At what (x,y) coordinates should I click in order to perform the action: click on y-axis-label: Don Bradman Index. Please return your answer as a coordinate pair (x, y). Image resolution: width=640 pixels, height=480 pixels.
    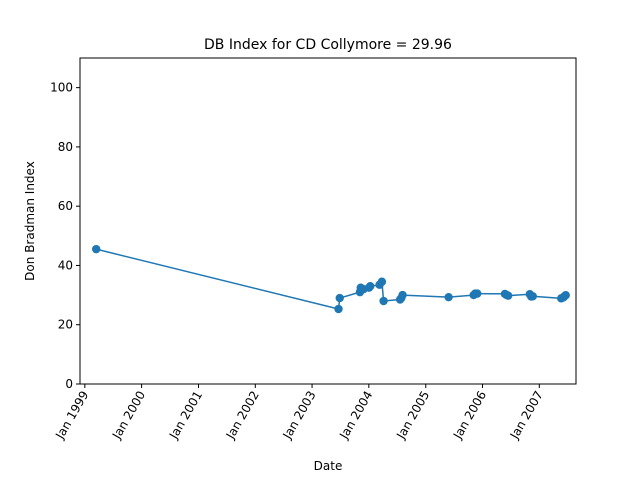
    Looking at the image, I should click on (30, 221).